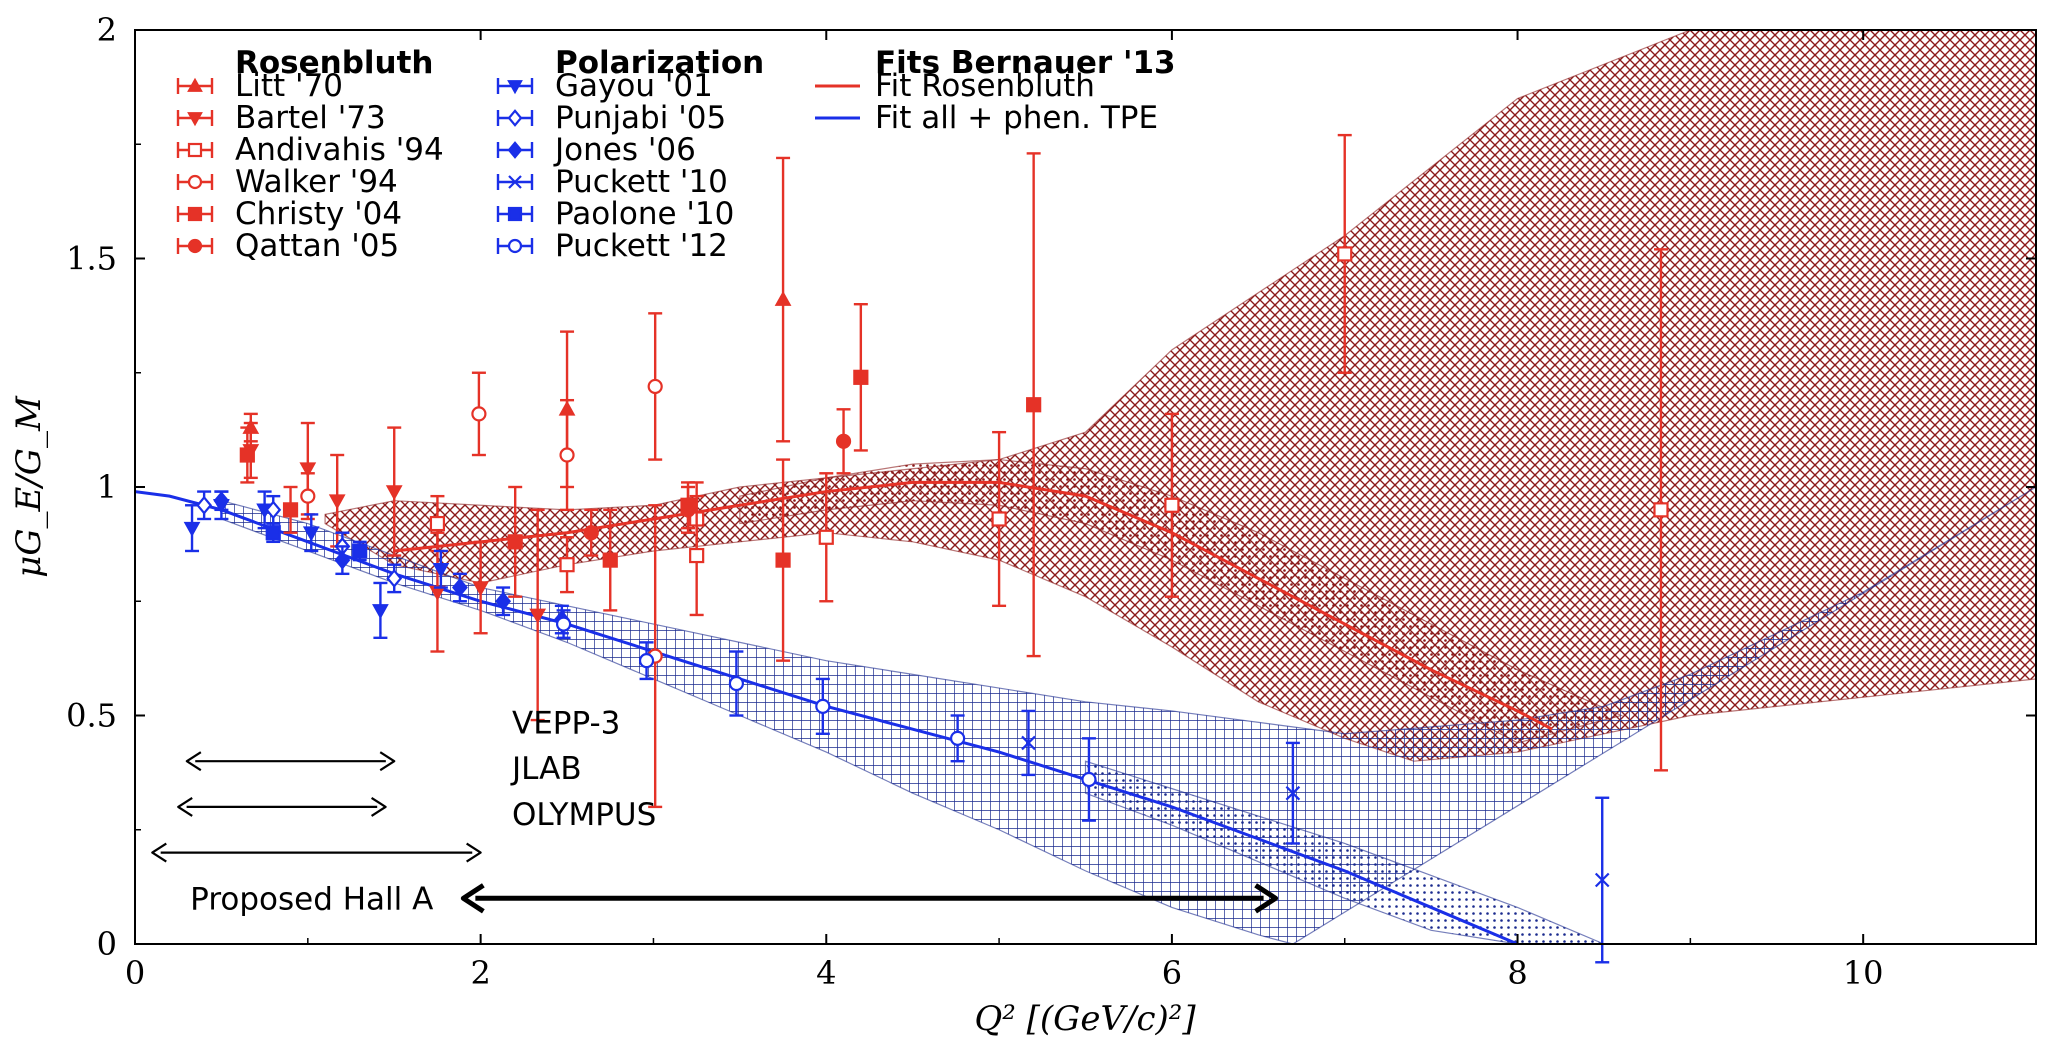 This screenshot has width=2072, height=1044. Describe the element at coordinates (387, 761) in the screenshot. I see `arrow-right-icon` at that location.